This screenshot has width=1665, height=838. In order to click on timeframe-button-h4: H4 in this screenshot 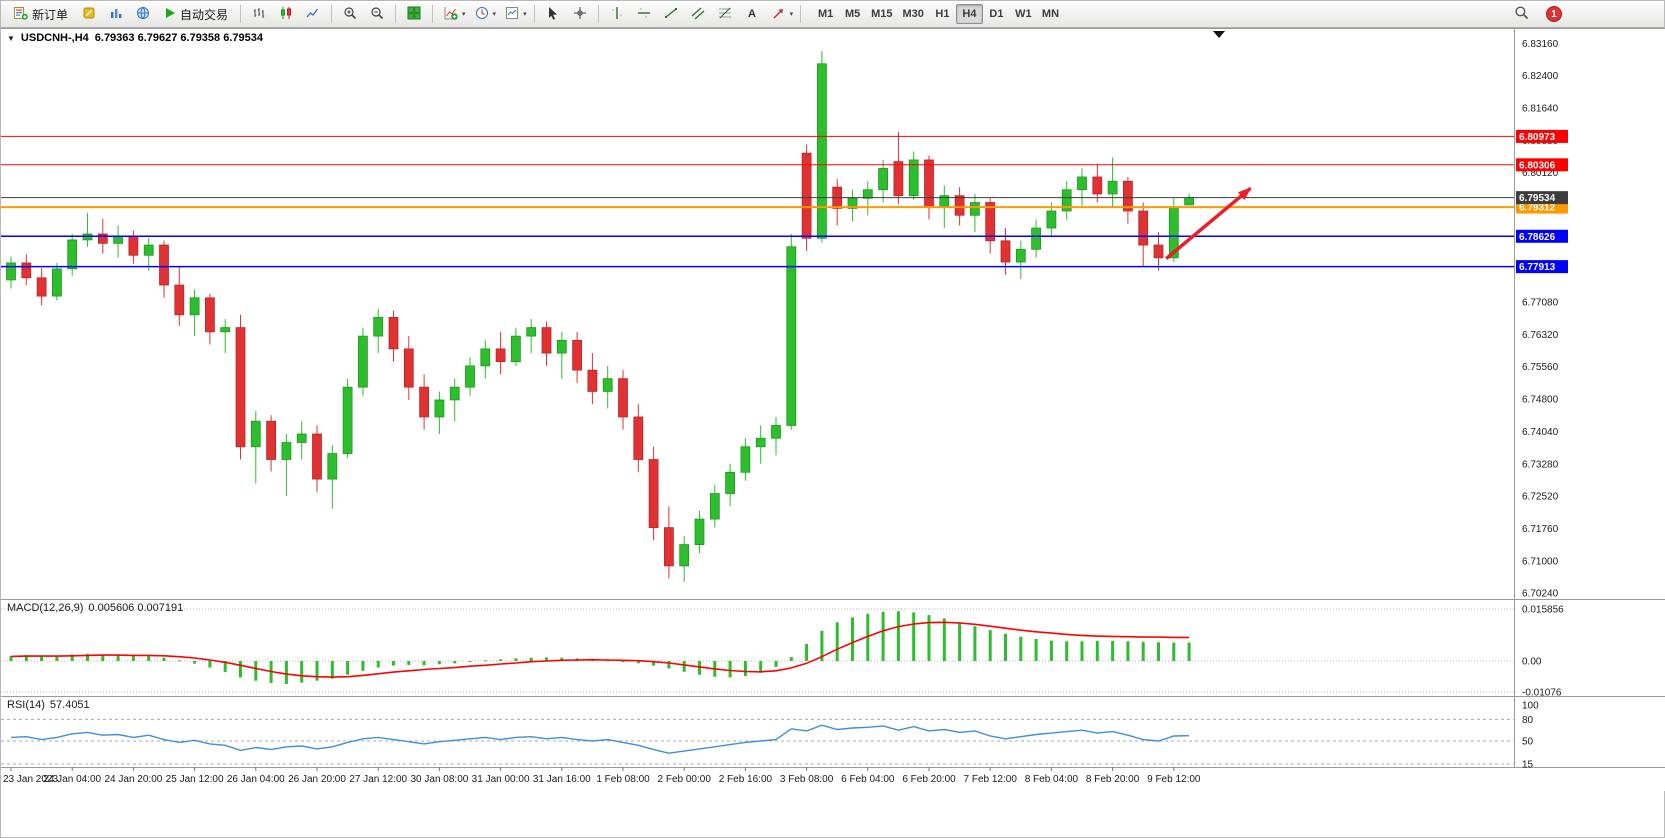, I will do `click(969, 14)`.